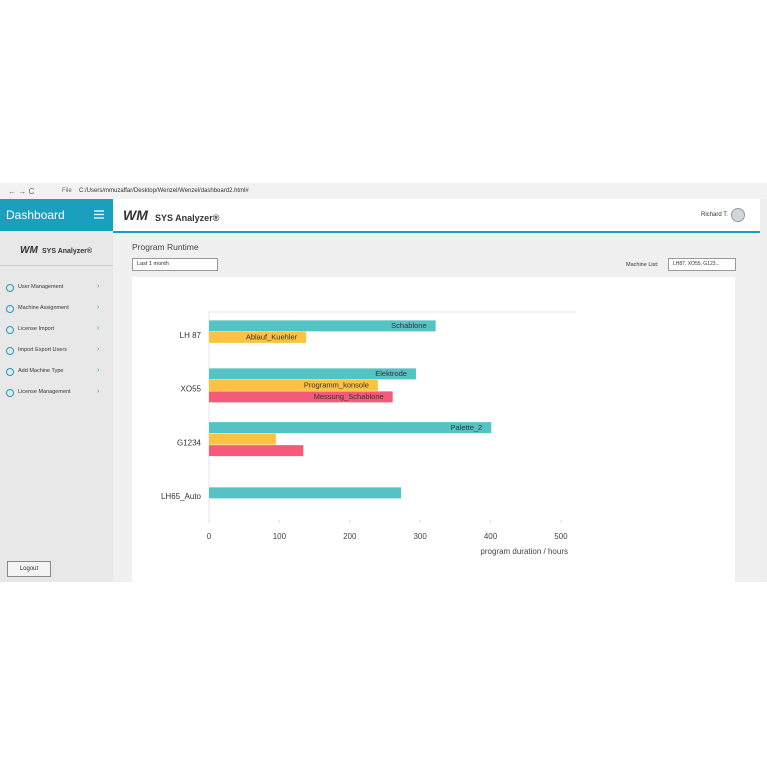  I want to click on bar-label: Messung_Schablone, so click(349, 396).